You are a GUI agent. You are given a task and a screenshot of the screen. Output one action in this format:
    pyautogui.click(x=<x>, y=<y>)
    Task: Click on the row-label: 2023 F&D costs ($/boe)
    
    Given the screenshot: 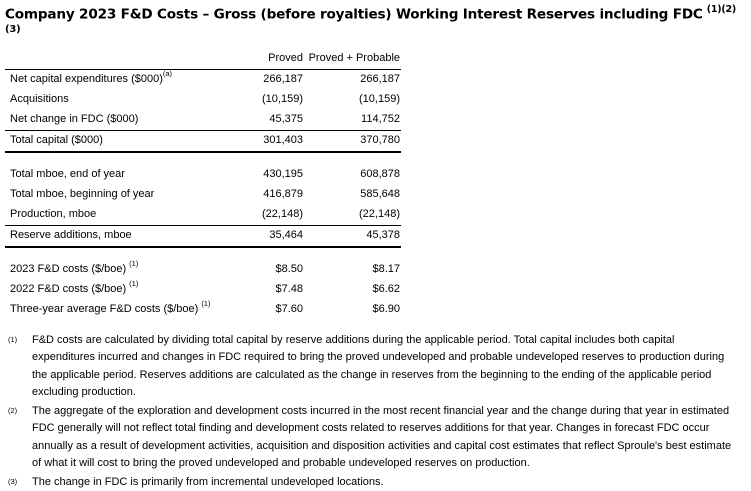 What is the action you would take?
    pyautogui.click(x=68, y=269)
    